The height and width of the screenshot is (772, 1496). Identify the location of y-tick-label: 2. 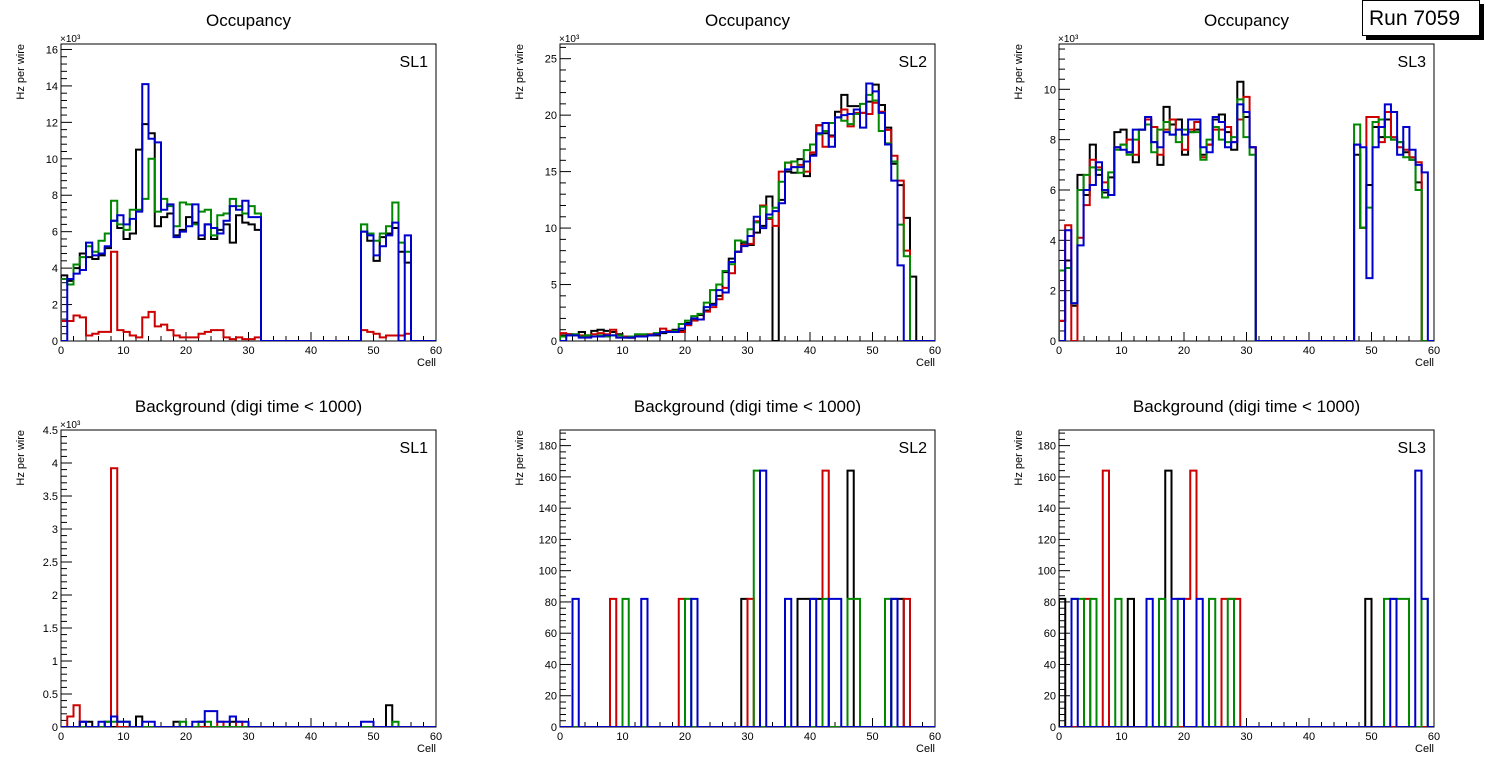
(1053, 292).